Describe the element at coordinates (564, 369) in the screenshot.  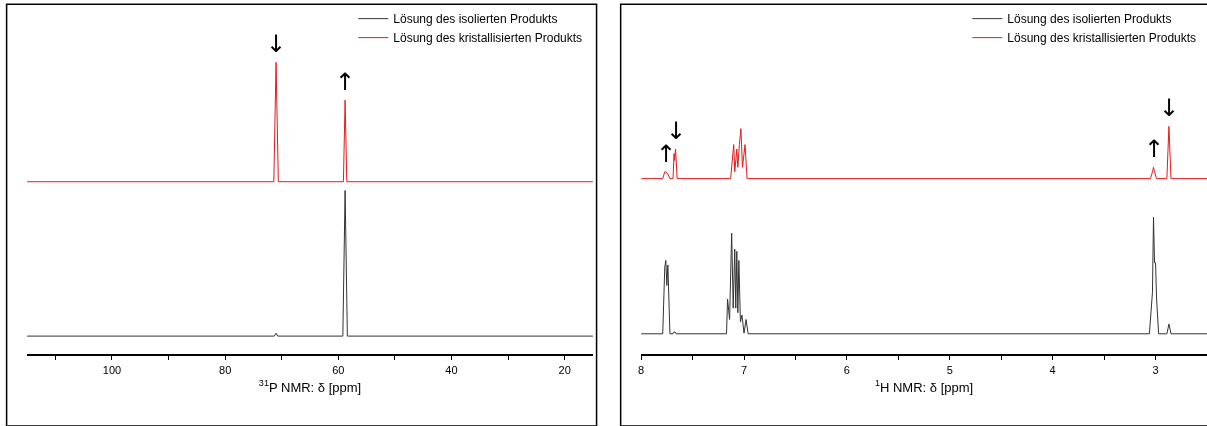
I see `x-tick-label: 20` at that location.